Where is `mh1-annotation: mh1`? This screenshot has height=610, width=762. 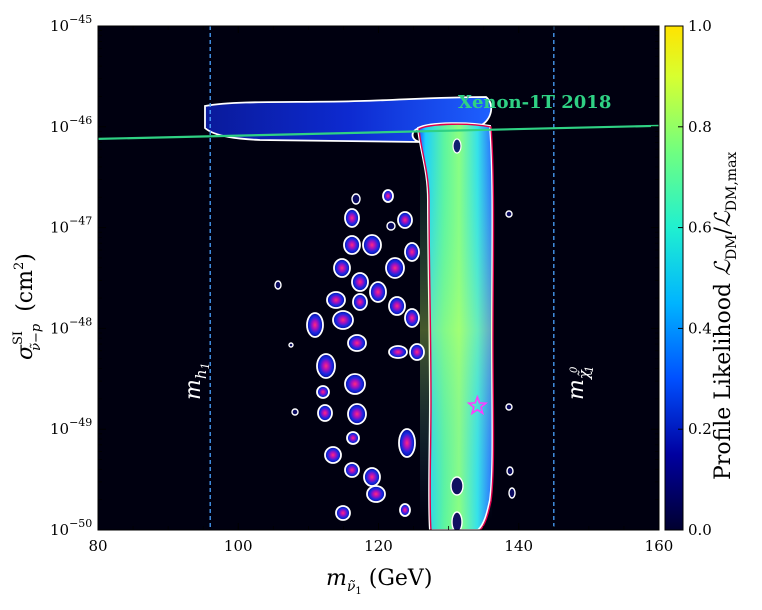 mh1-annotation: mh1 is located at coordinates (196, 381).